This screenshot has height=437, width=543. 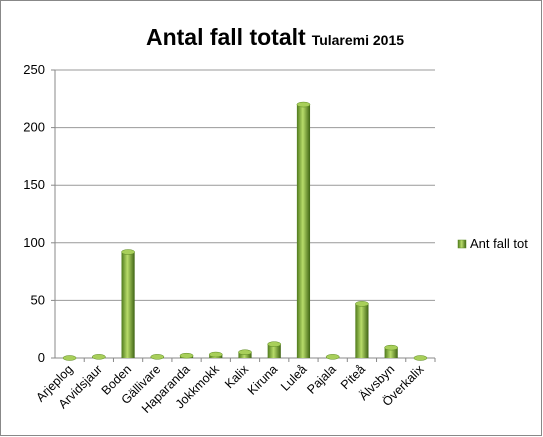 I want to click on y-tick-label: 200, so click(x=34, y=127).